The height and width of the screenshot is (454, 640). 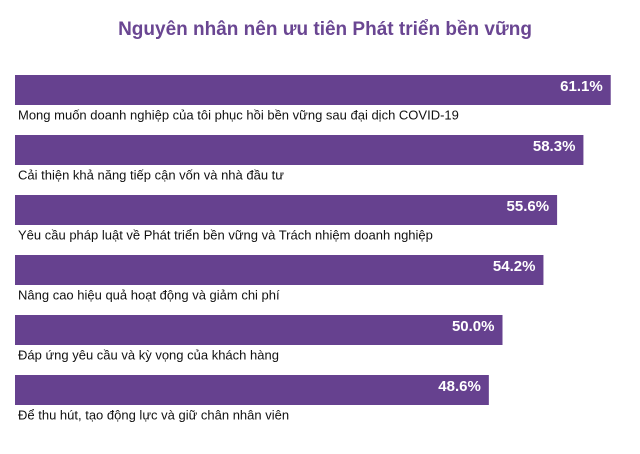 I want to click on value-label: 58.3%, so click(x=554, y=146).